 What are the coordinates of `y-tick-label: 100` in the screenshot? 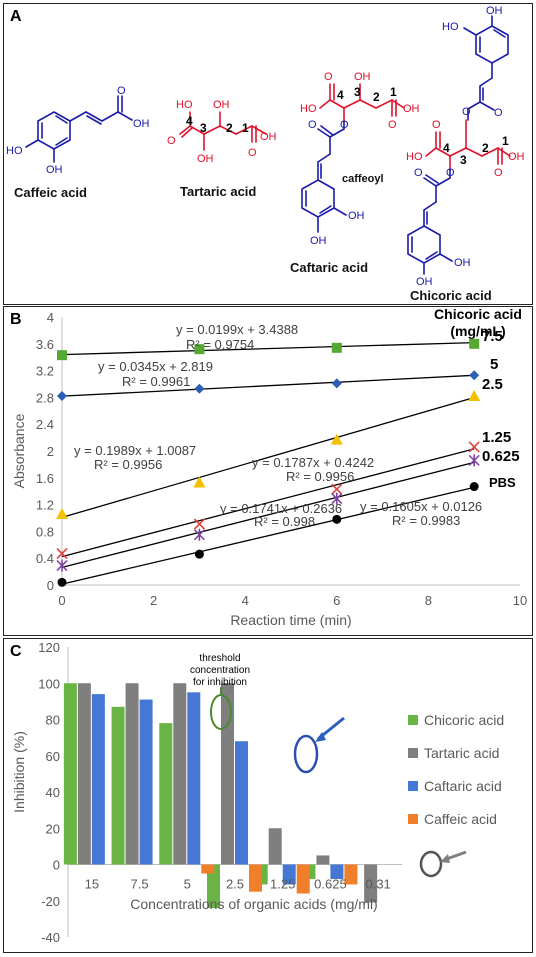 It's located at (49, 683).